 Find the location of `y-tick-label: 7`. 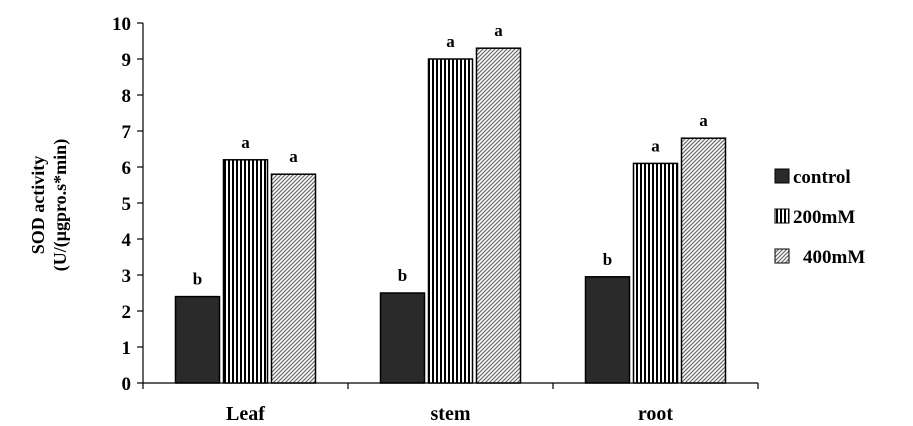

y-tick-label: 7 is located at coordinates (127, 132).